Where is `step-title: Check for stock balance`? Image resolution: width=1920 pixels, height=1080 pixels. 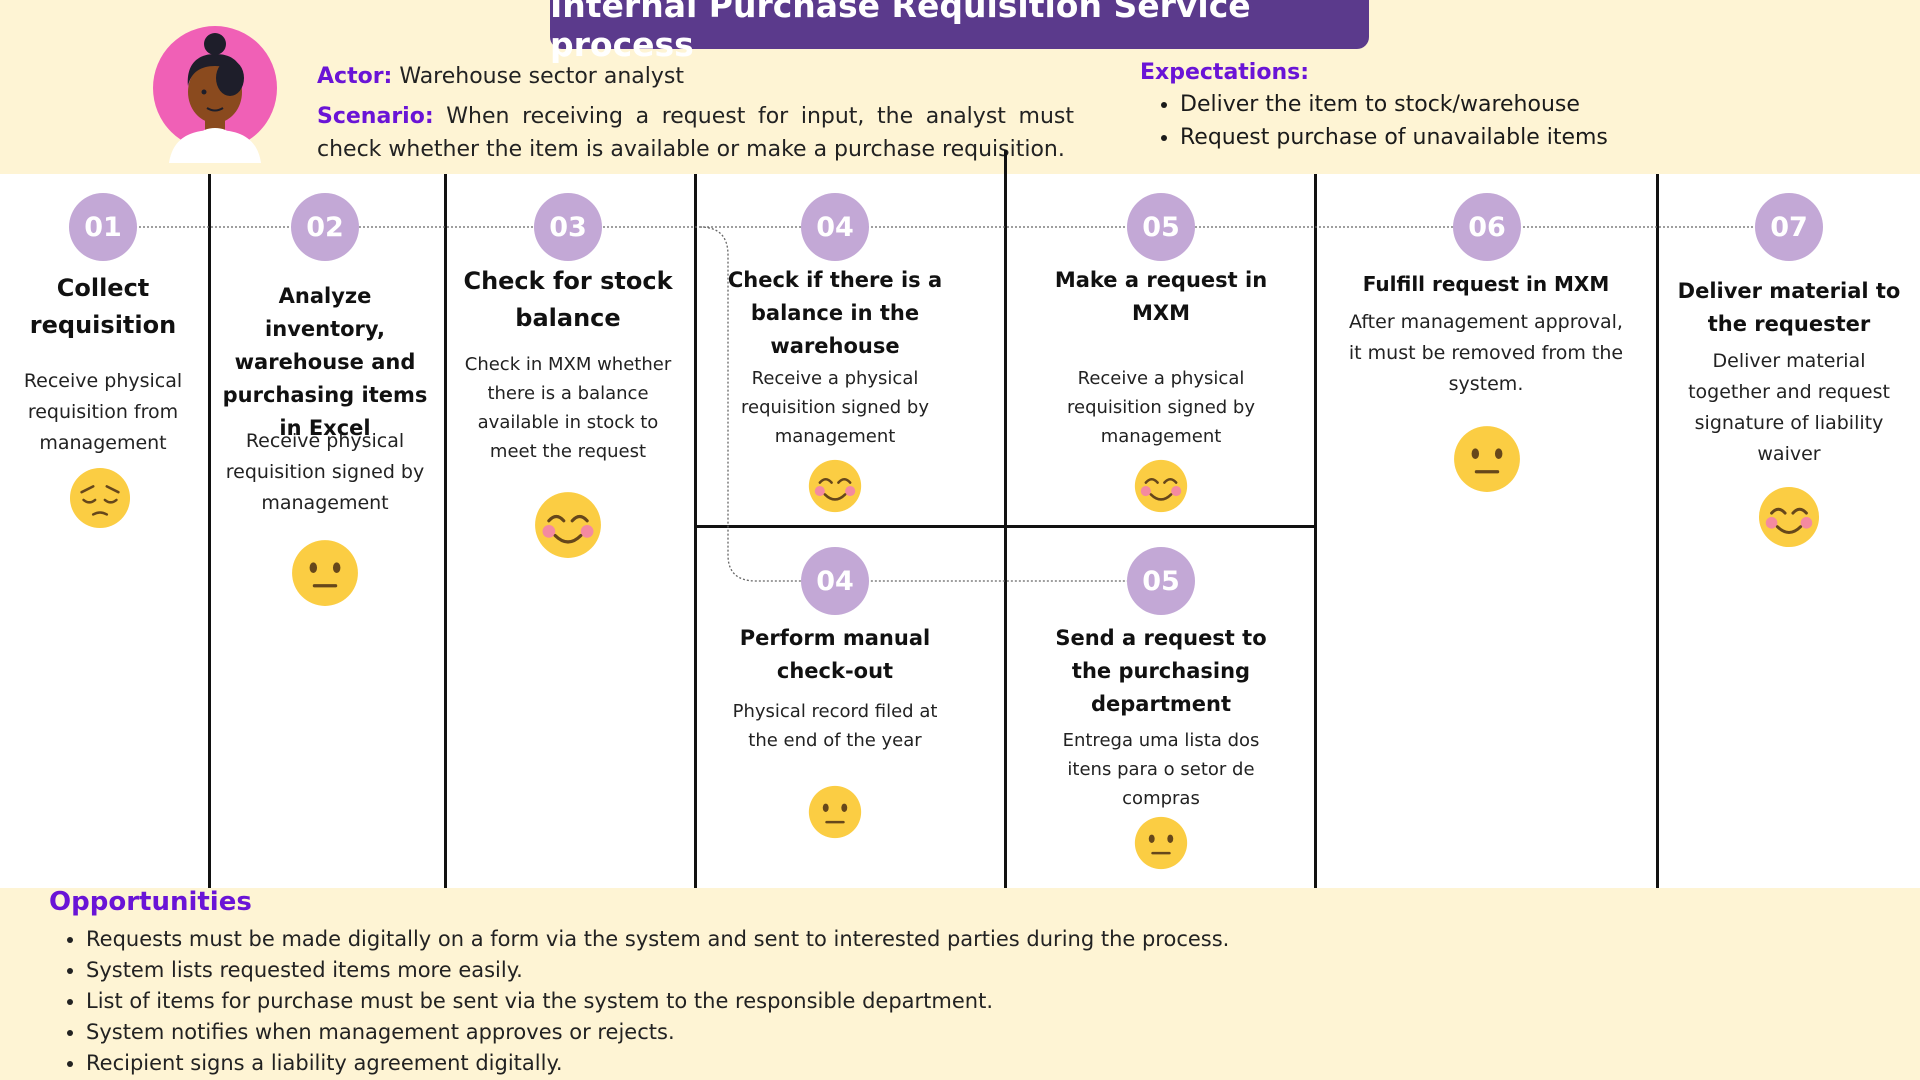 step-title: Check for stock balance is located at coordinates (568, 299).